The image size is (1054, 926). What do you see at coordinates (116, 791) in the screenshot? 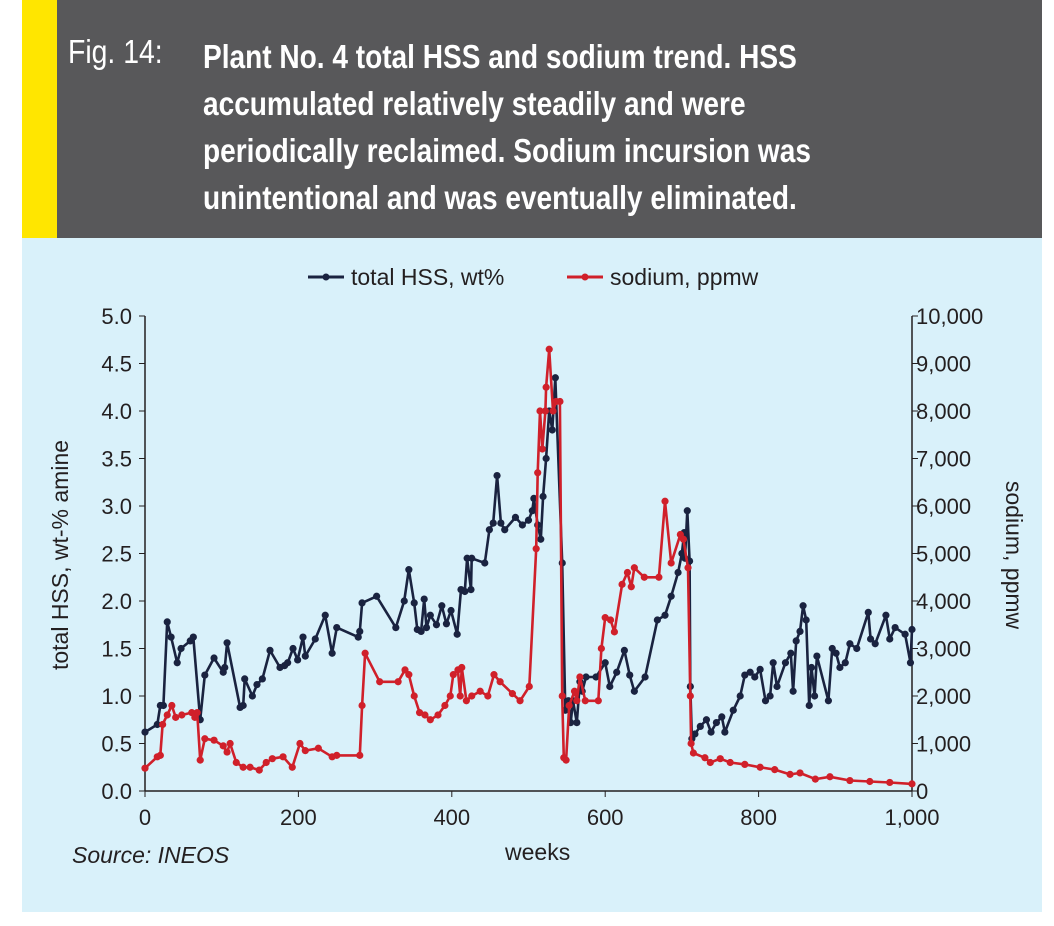
I see `y-tick-label: 0.0` at bounding box center [116, 791].